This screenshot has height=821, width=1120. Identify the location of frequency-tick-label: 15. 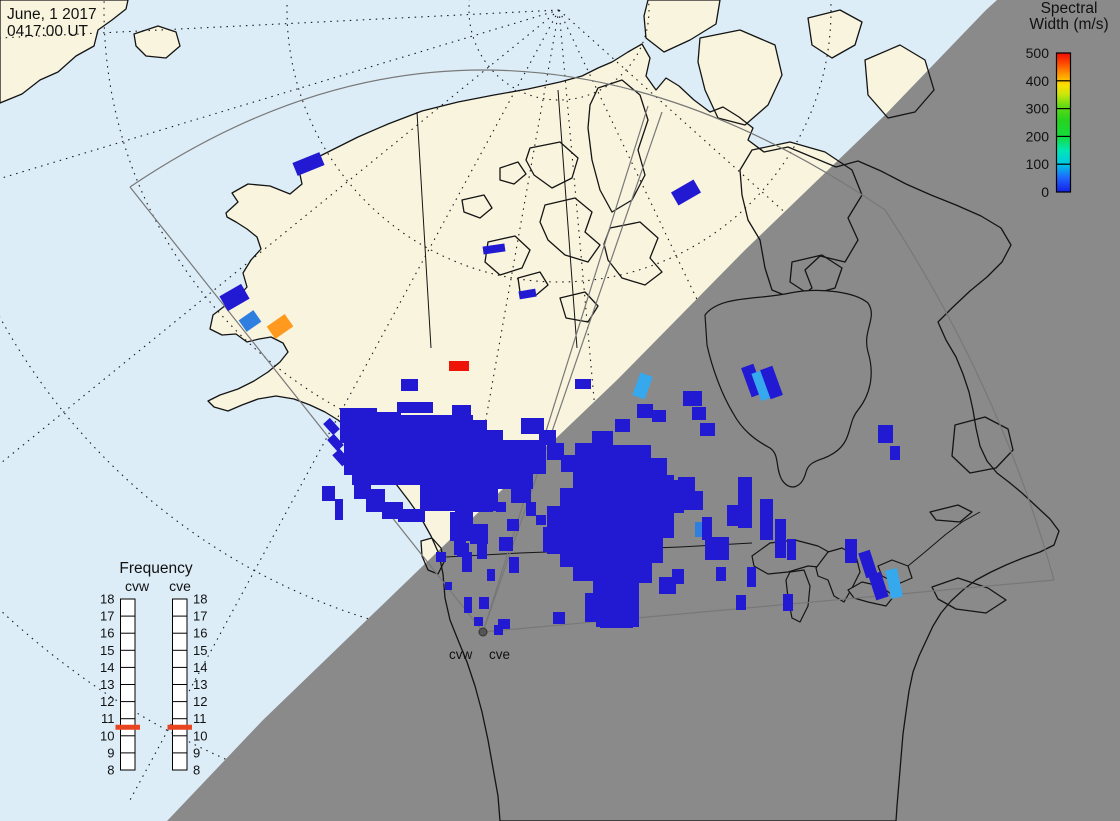
(107, 650).